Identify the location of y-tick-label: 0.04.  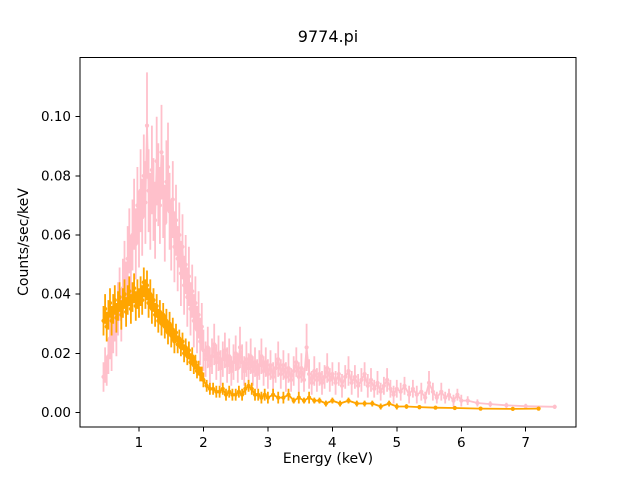
(56, 295).